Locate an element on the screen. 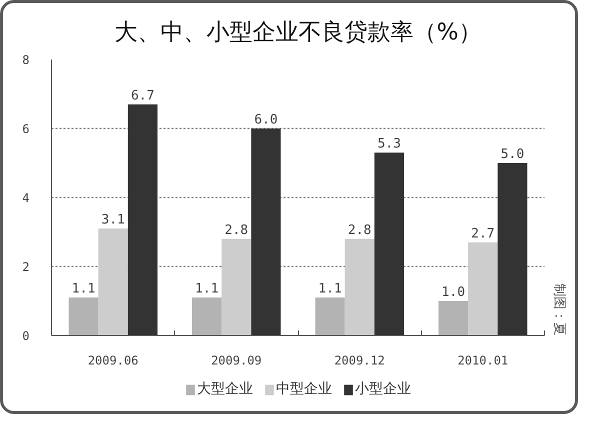 The height and width of the screenshot is (428, 600). chart-title: 大、中、小型企业不良贷款率（%） is located at coordinates (298, 33).